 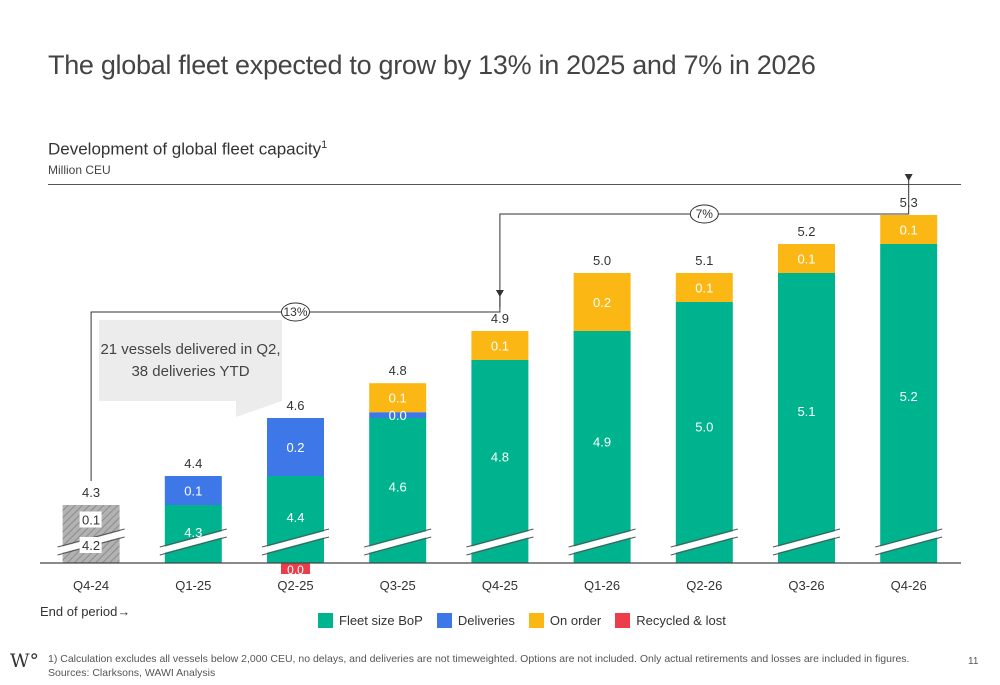 What do you see at coordinates (444, 620) in the screenshot?
I see `legend-swatch-deliveries` at bounding box center [444, 620].